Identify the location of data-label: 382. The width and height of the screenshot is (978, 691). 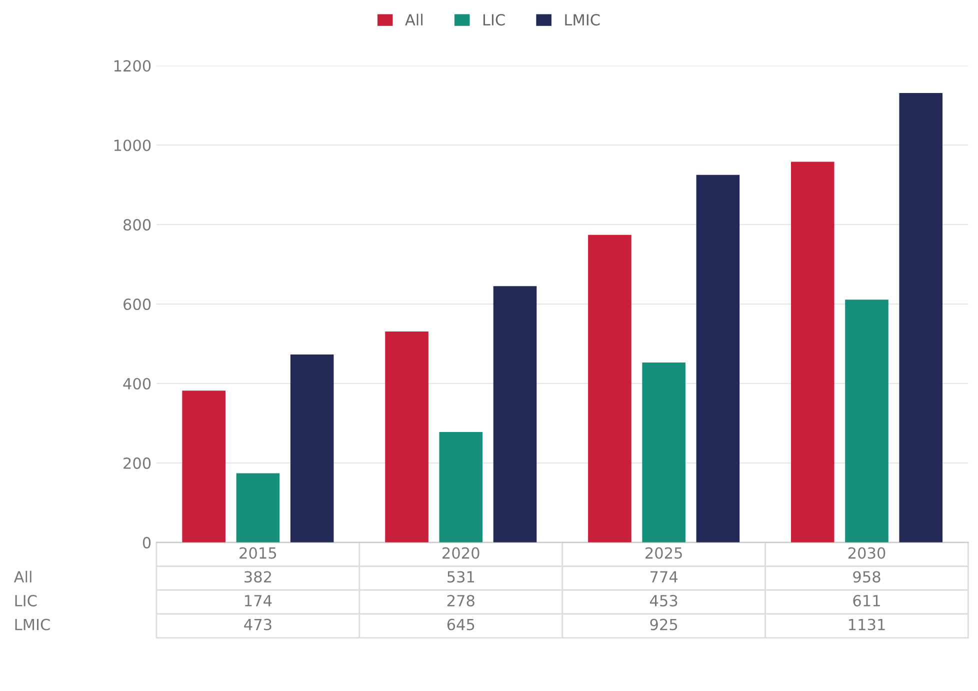
(257, 577).